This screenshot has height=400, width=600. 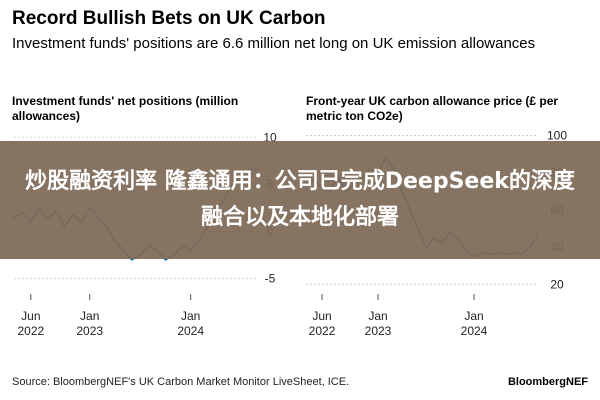 I want to click on overlay-banner-text: 炒股融资利率 隆鑫通用：公司已完成DeepSeek的深度融合以及本地化部署, so click(x=300, y=199).